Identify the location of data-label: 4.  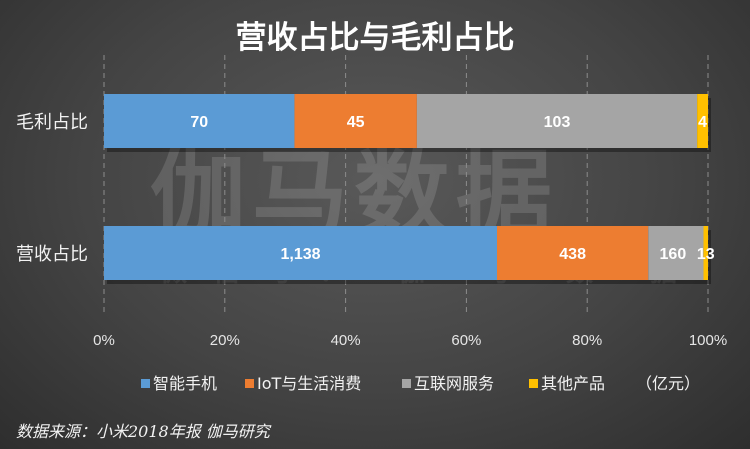
(702, 122).